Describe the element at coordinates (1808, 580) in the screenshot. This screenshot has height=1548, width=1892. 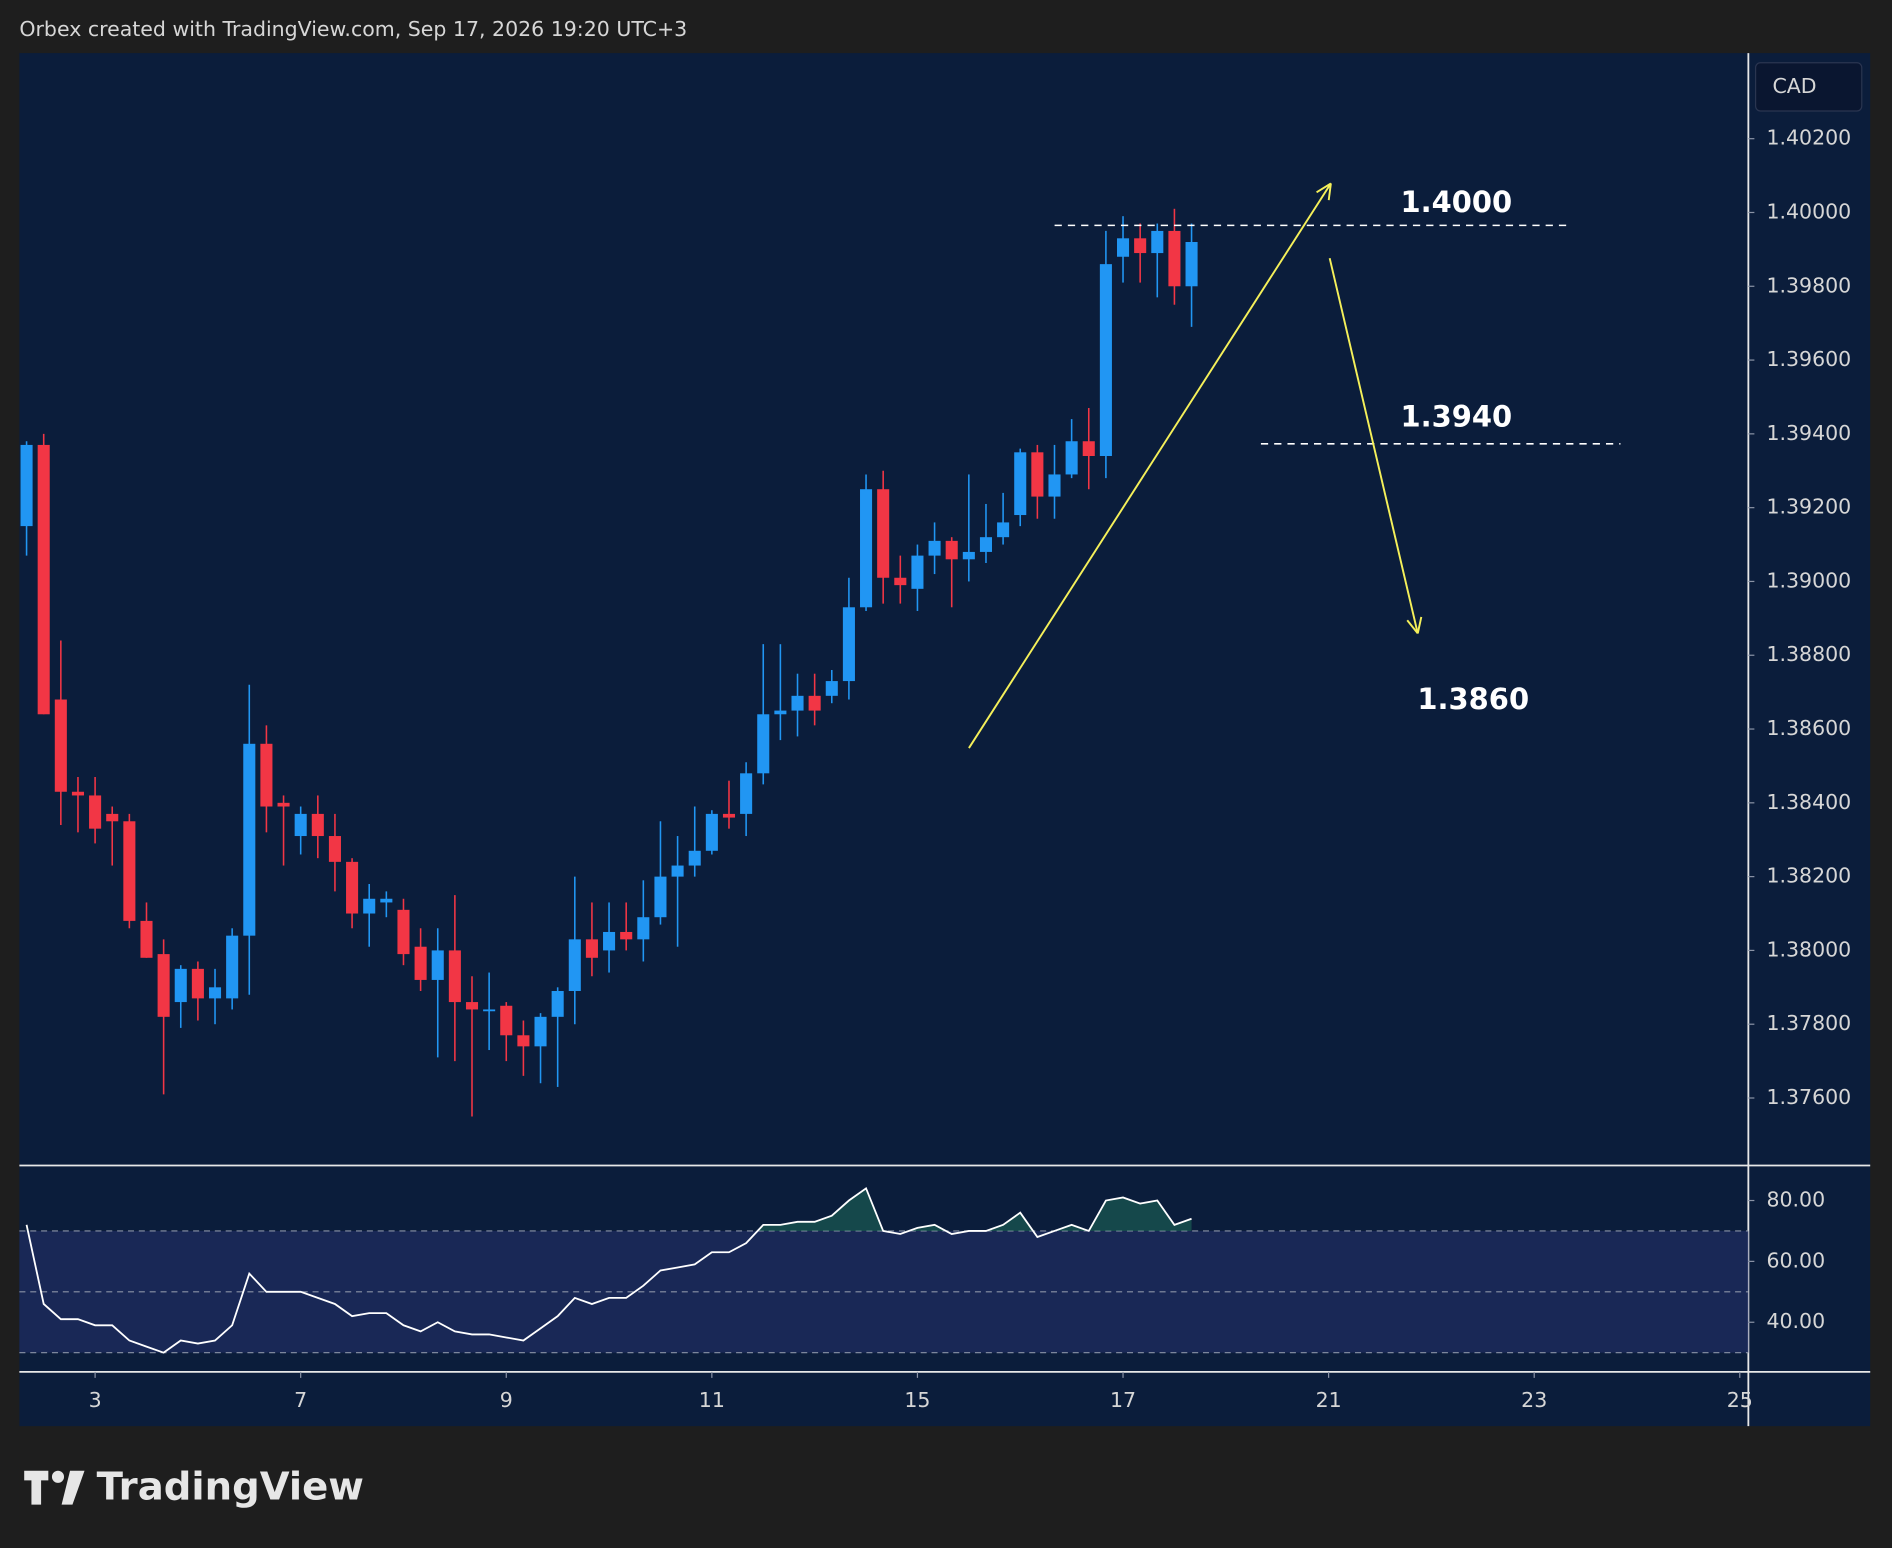
I see `y-tick-label: 1.39000` at that location.